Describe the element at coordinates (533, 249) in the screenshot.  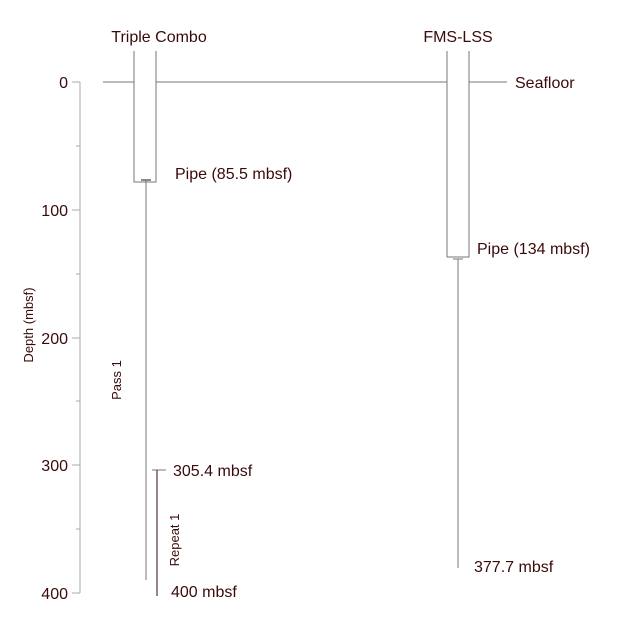
I see `pipe-label: Pipe (134 mbsf)` at that location.